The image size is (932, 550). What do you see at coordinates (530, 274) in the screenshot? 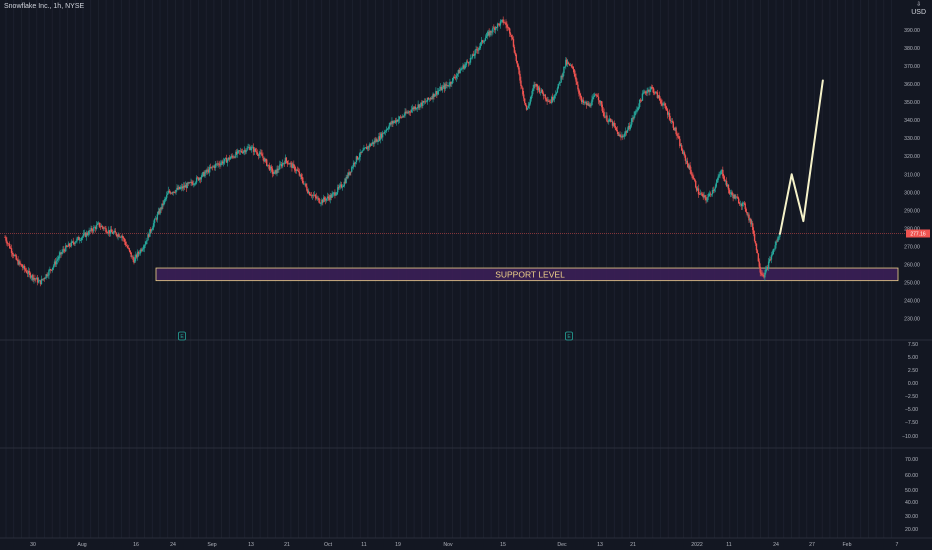
I see `support-level-label: SUPPORT LEVEL` at bounding box center [530, 274].